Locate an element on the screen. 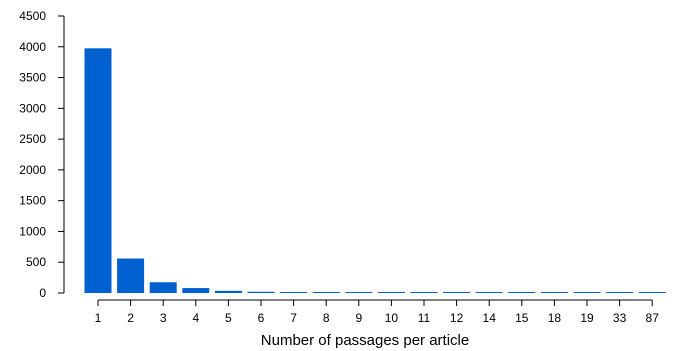 The height and width of the screenshot is (351, 680). x-tick-label: 87 is located at coordinates (653, 318).